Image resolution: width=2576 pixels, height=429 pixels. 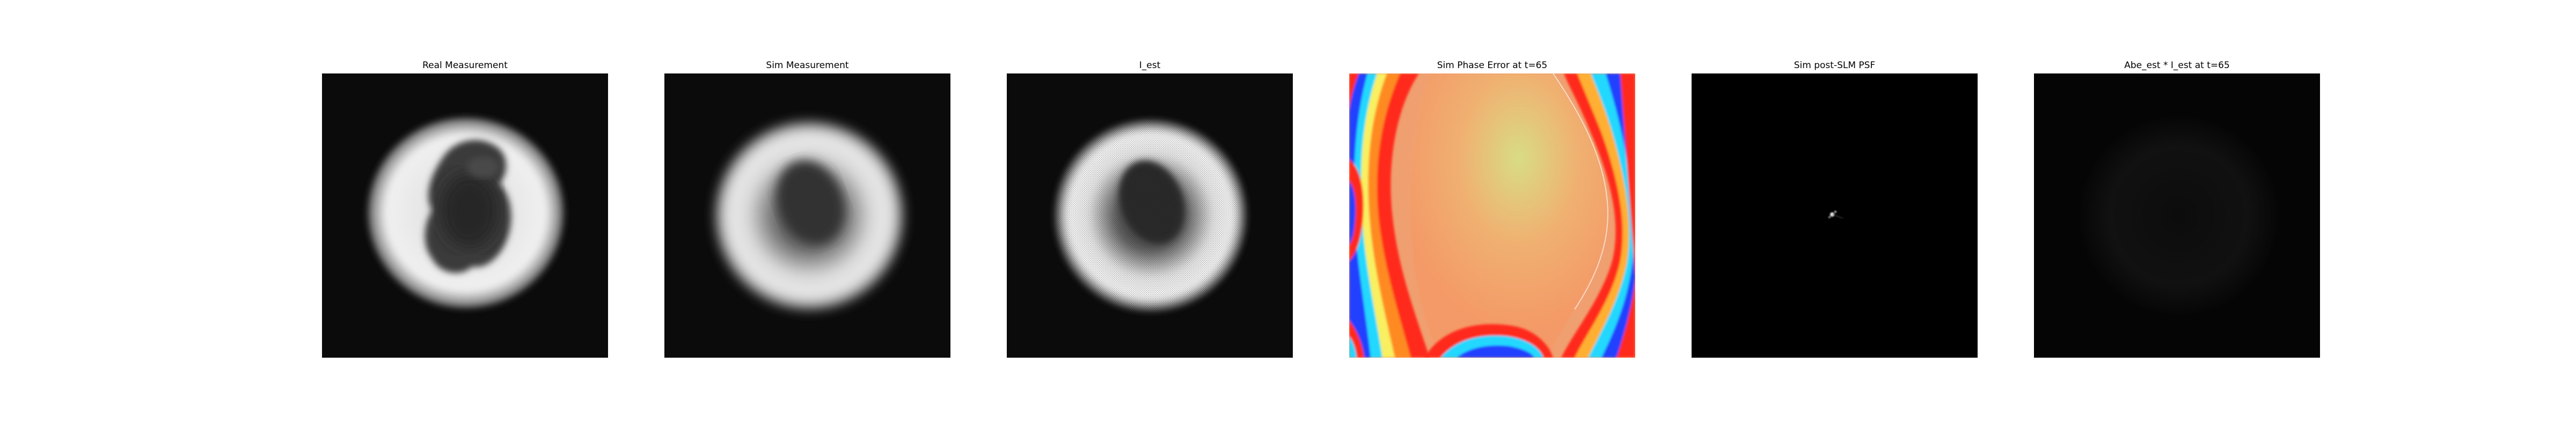 I want to click on sim-post-slm-psf-image, so click(x=1835, y=215).